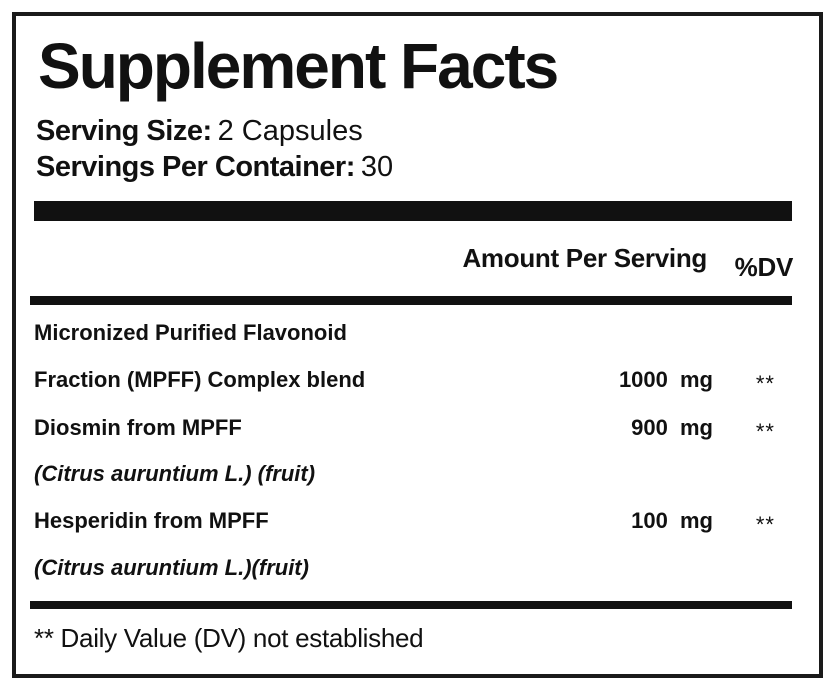 The height and width of the screenshot is (686, 831). What do you see at coordinates (411, 300) in the screenshot?
I see `header-divider` at bounding box center [411, 300].